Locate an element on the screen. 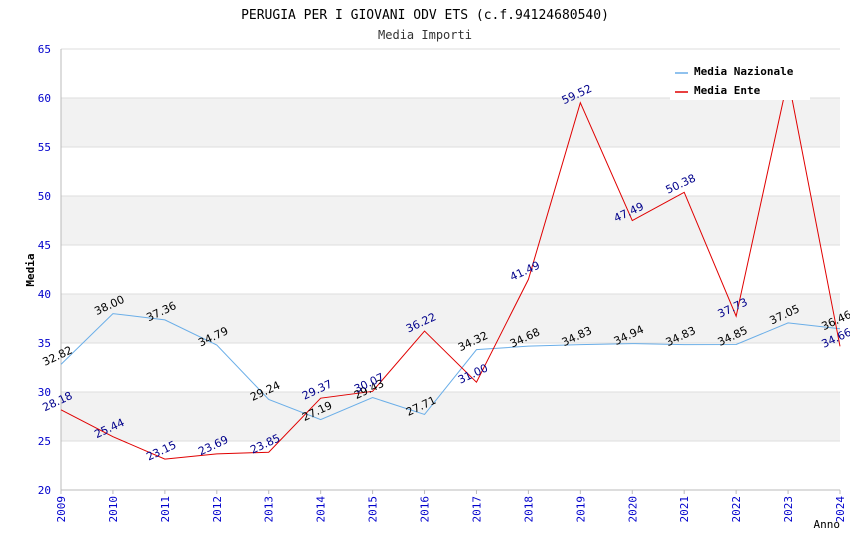 This screenshot has width=850, height=550. x-tick-label: 2017 is located at coordinates (476, 509).